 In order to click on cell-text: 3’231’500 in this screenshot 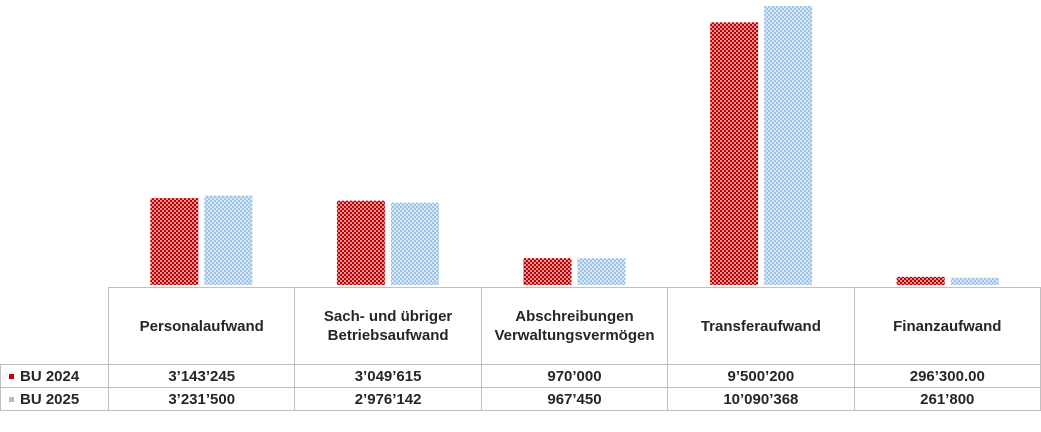, I will do `click(202, 399)`.